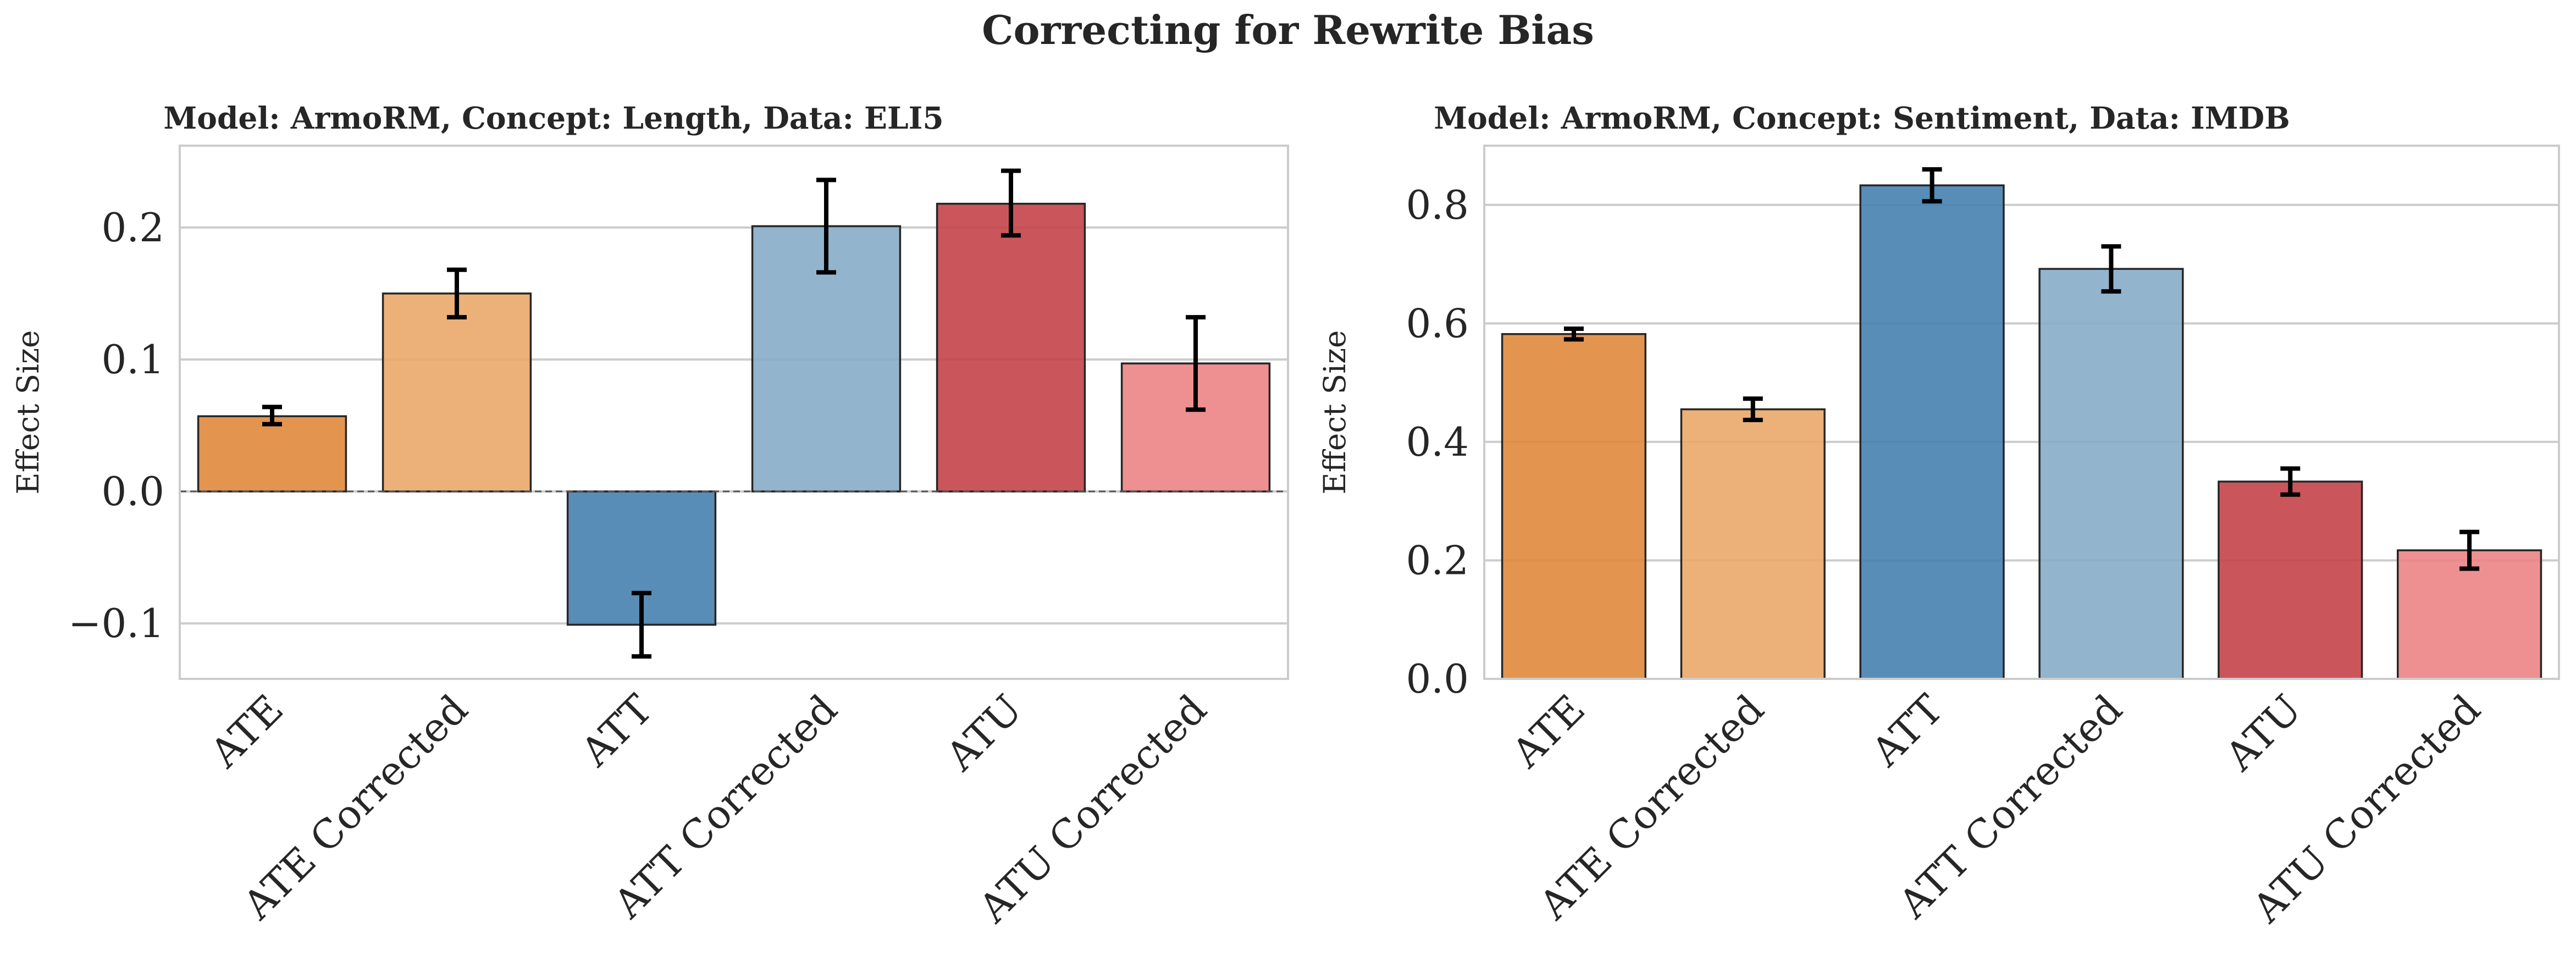 This screenshot has height=968, width=2576. What do you see at coordinates (2469, 614) in the screenshot?
I see `bar-atu-corrected` at bounding box center [2469, 614].